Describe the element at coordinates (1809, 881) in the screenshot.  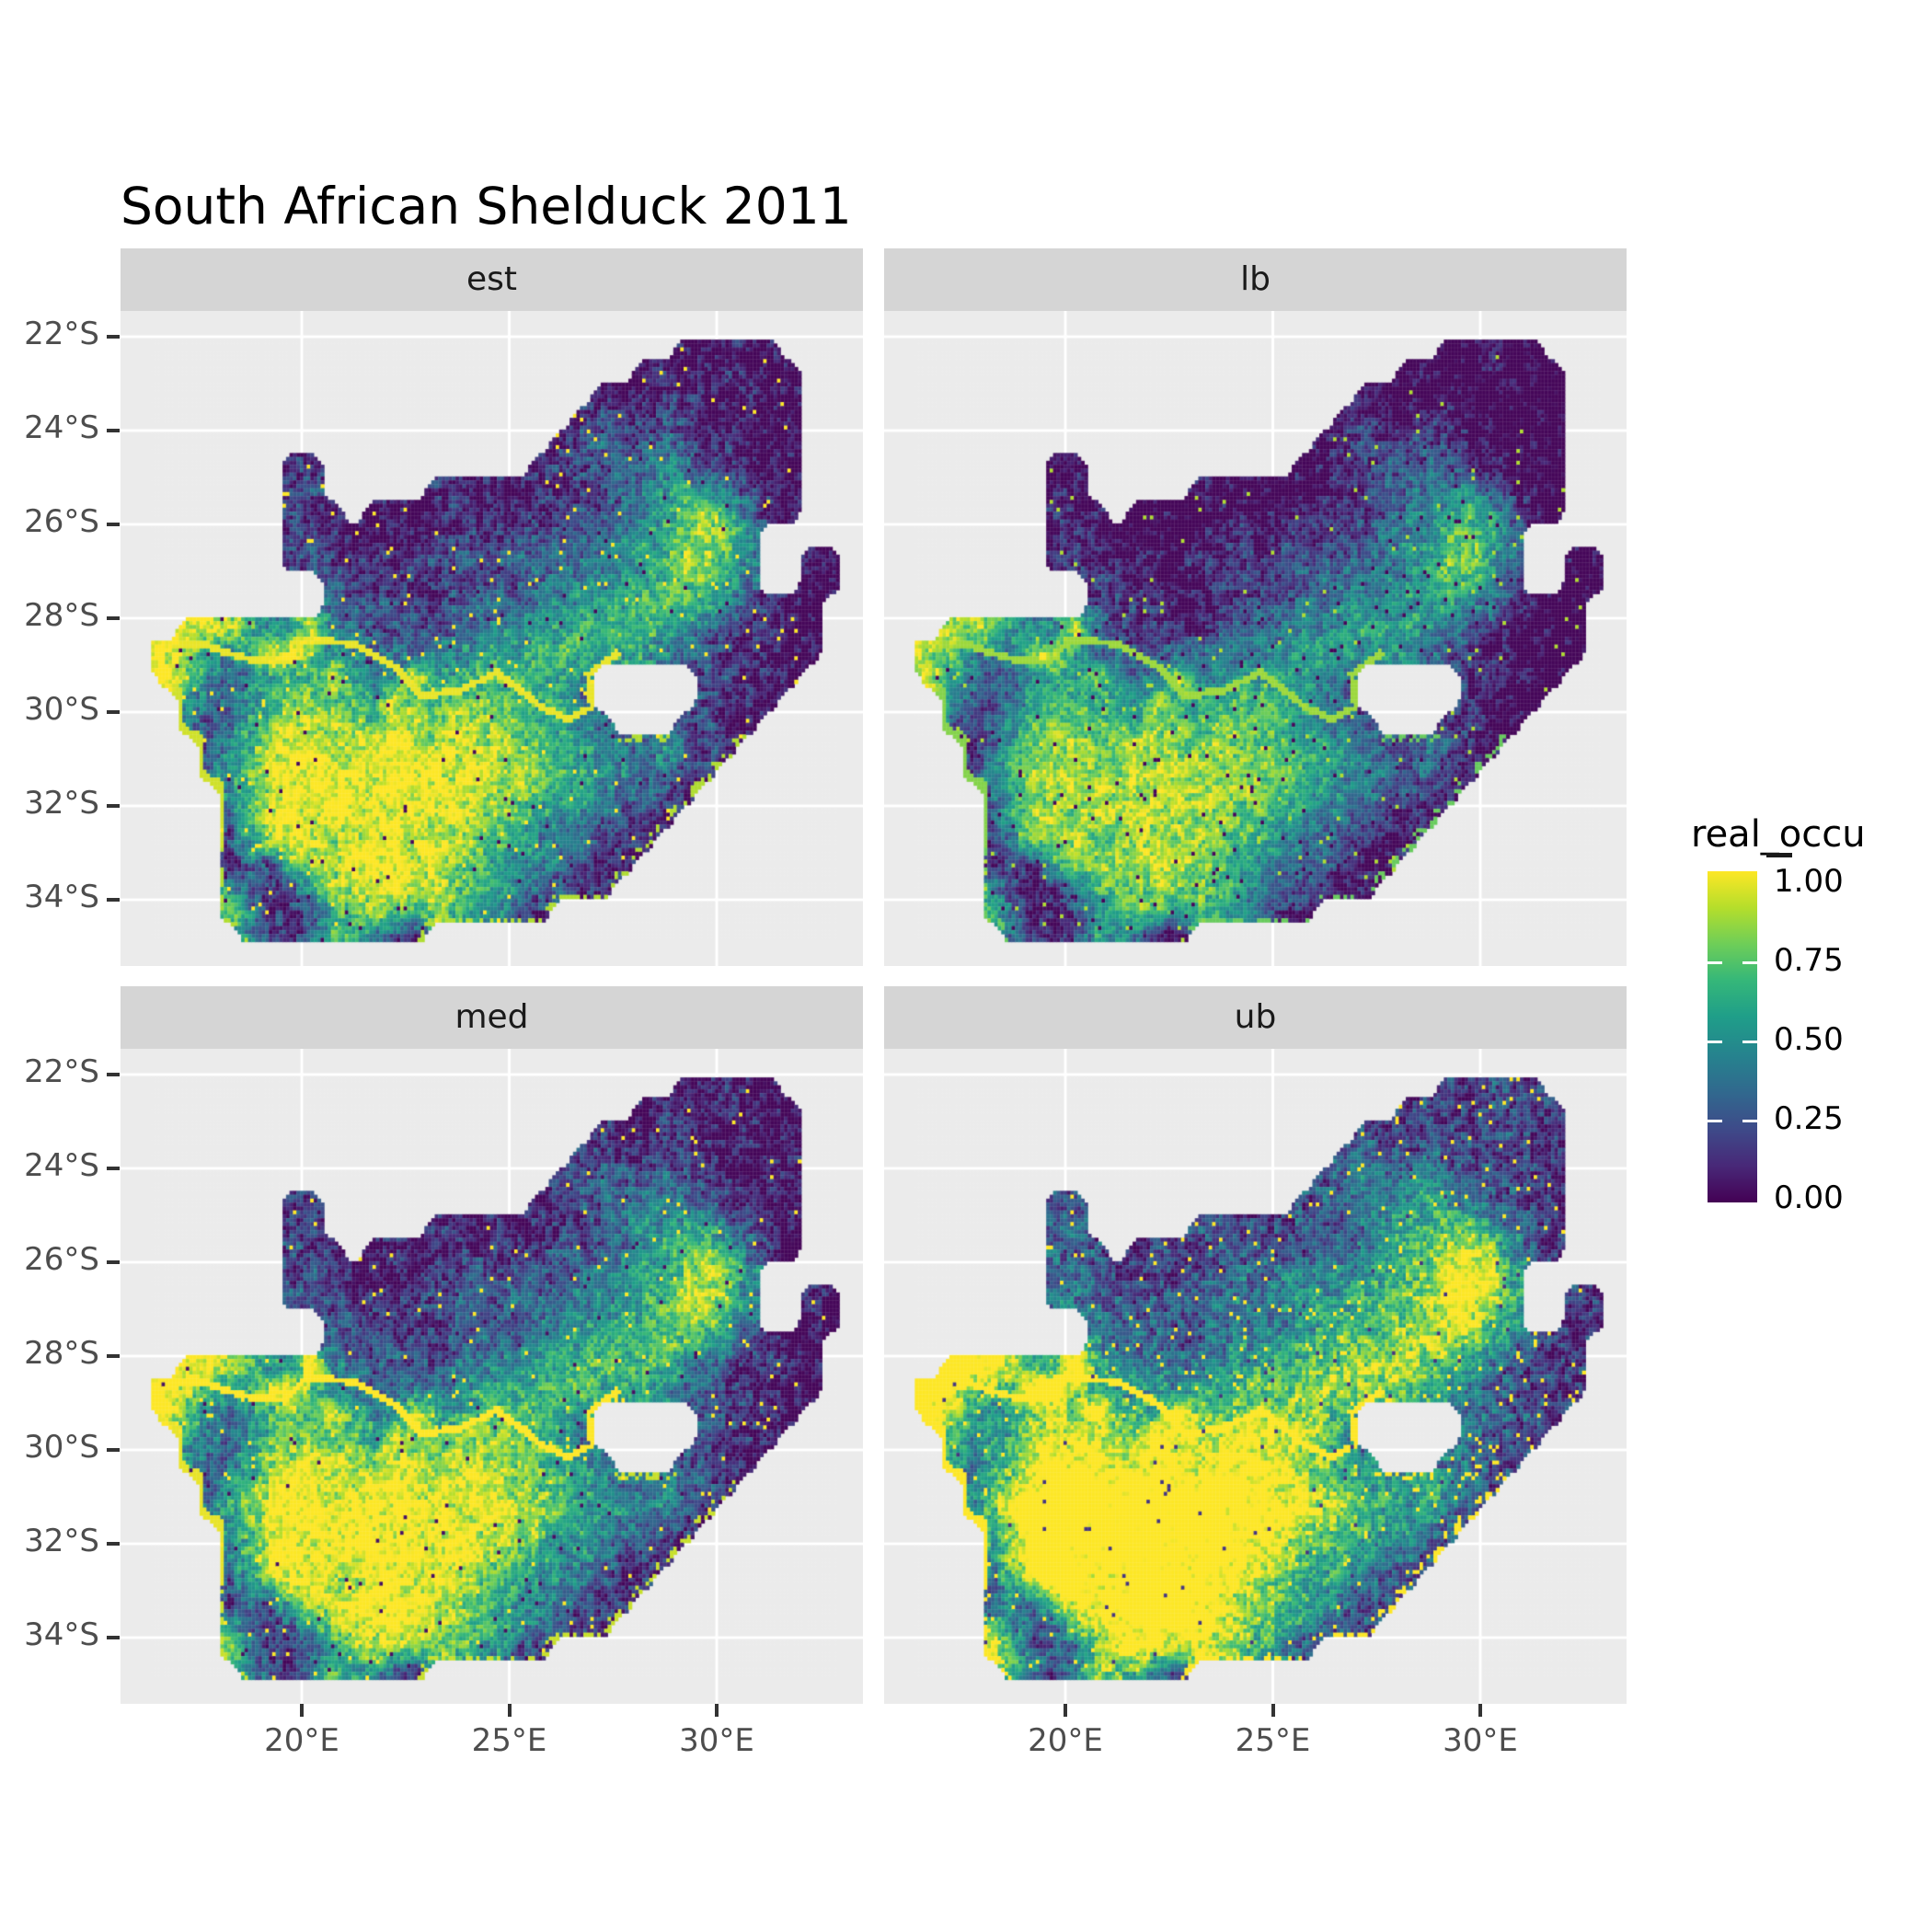
I see `legend-label: 1.00` at that location.